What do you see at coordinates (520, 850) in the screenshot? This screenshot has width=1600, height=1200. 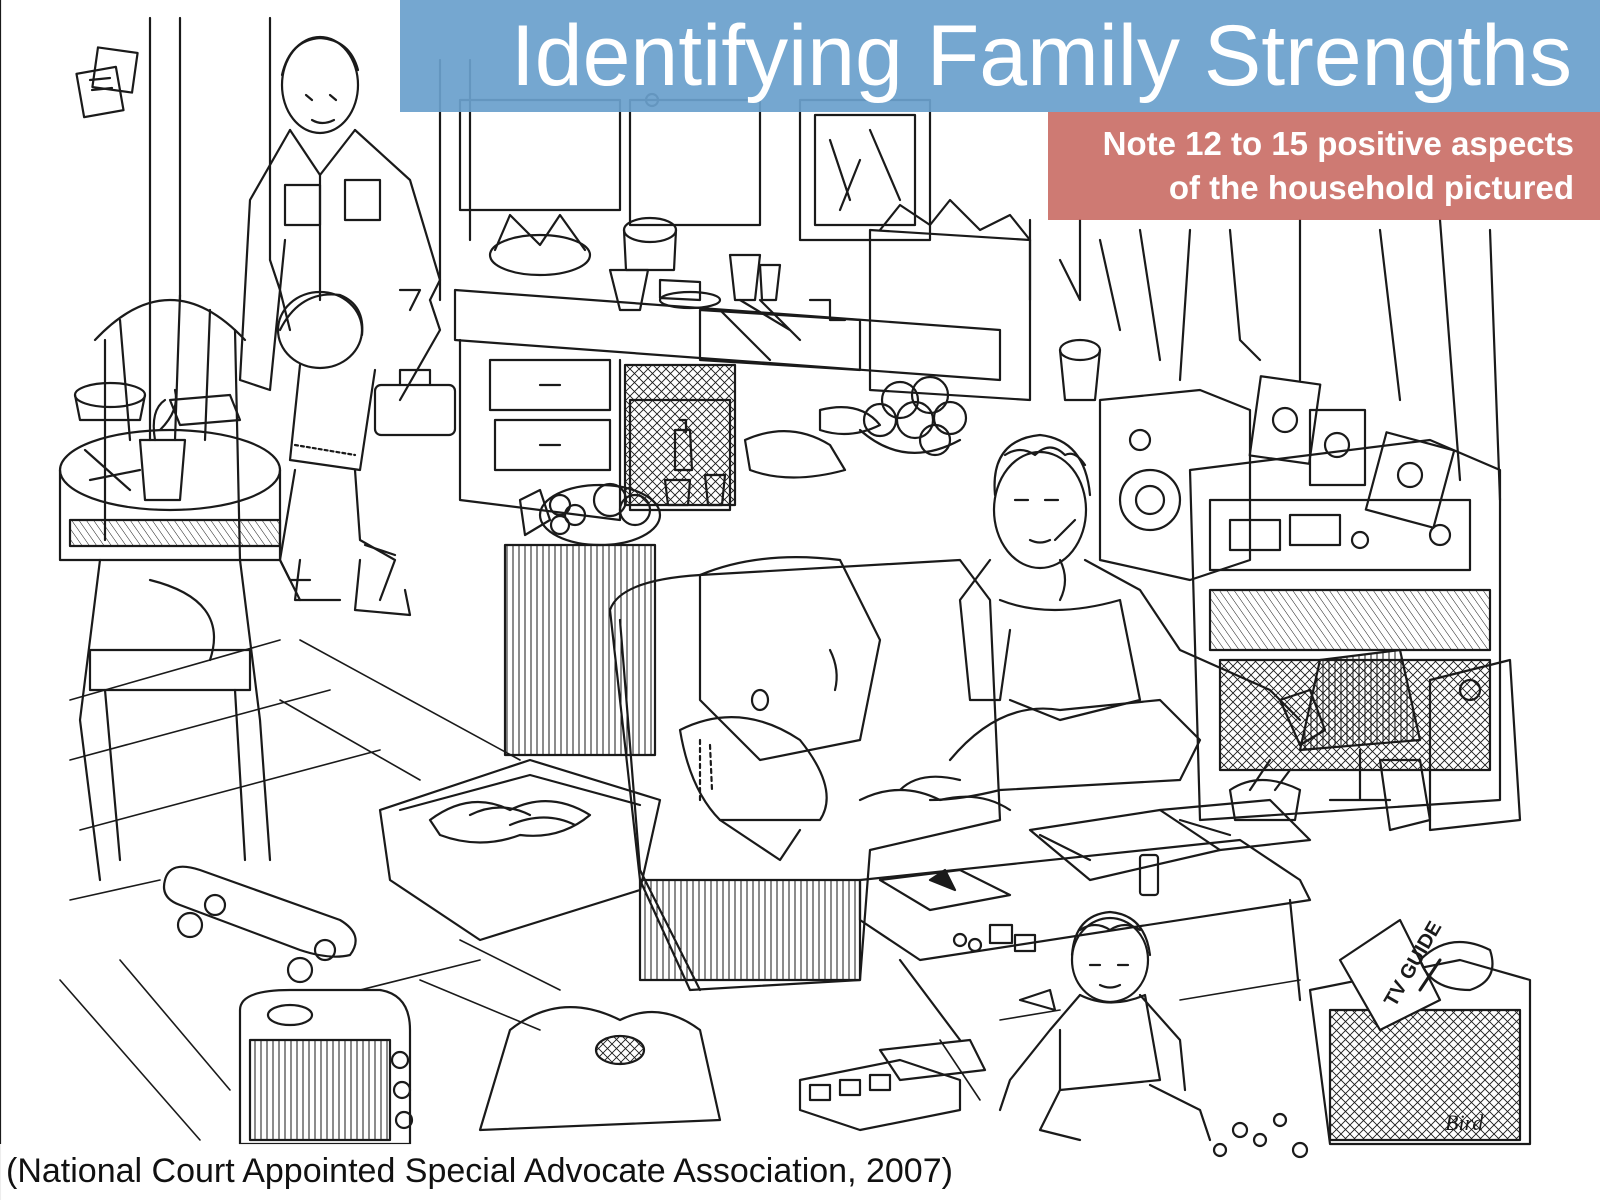 I see `laundry-basket` at bounding box center [520, 850].